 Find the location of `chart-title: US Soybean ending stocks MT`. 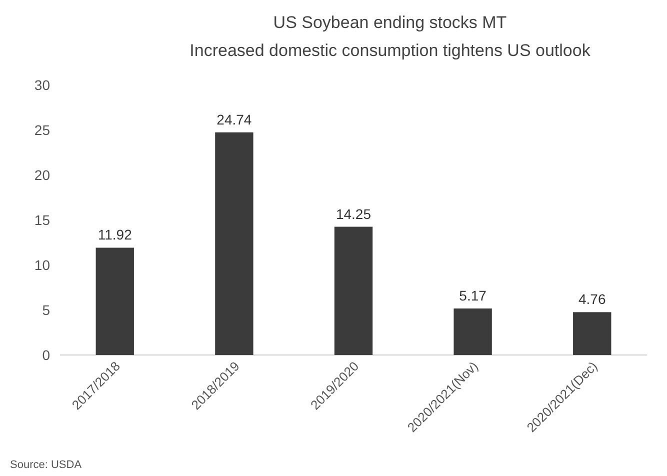

chart-title: US Soybean ending stocks MT is located at coordinates (390, 22).